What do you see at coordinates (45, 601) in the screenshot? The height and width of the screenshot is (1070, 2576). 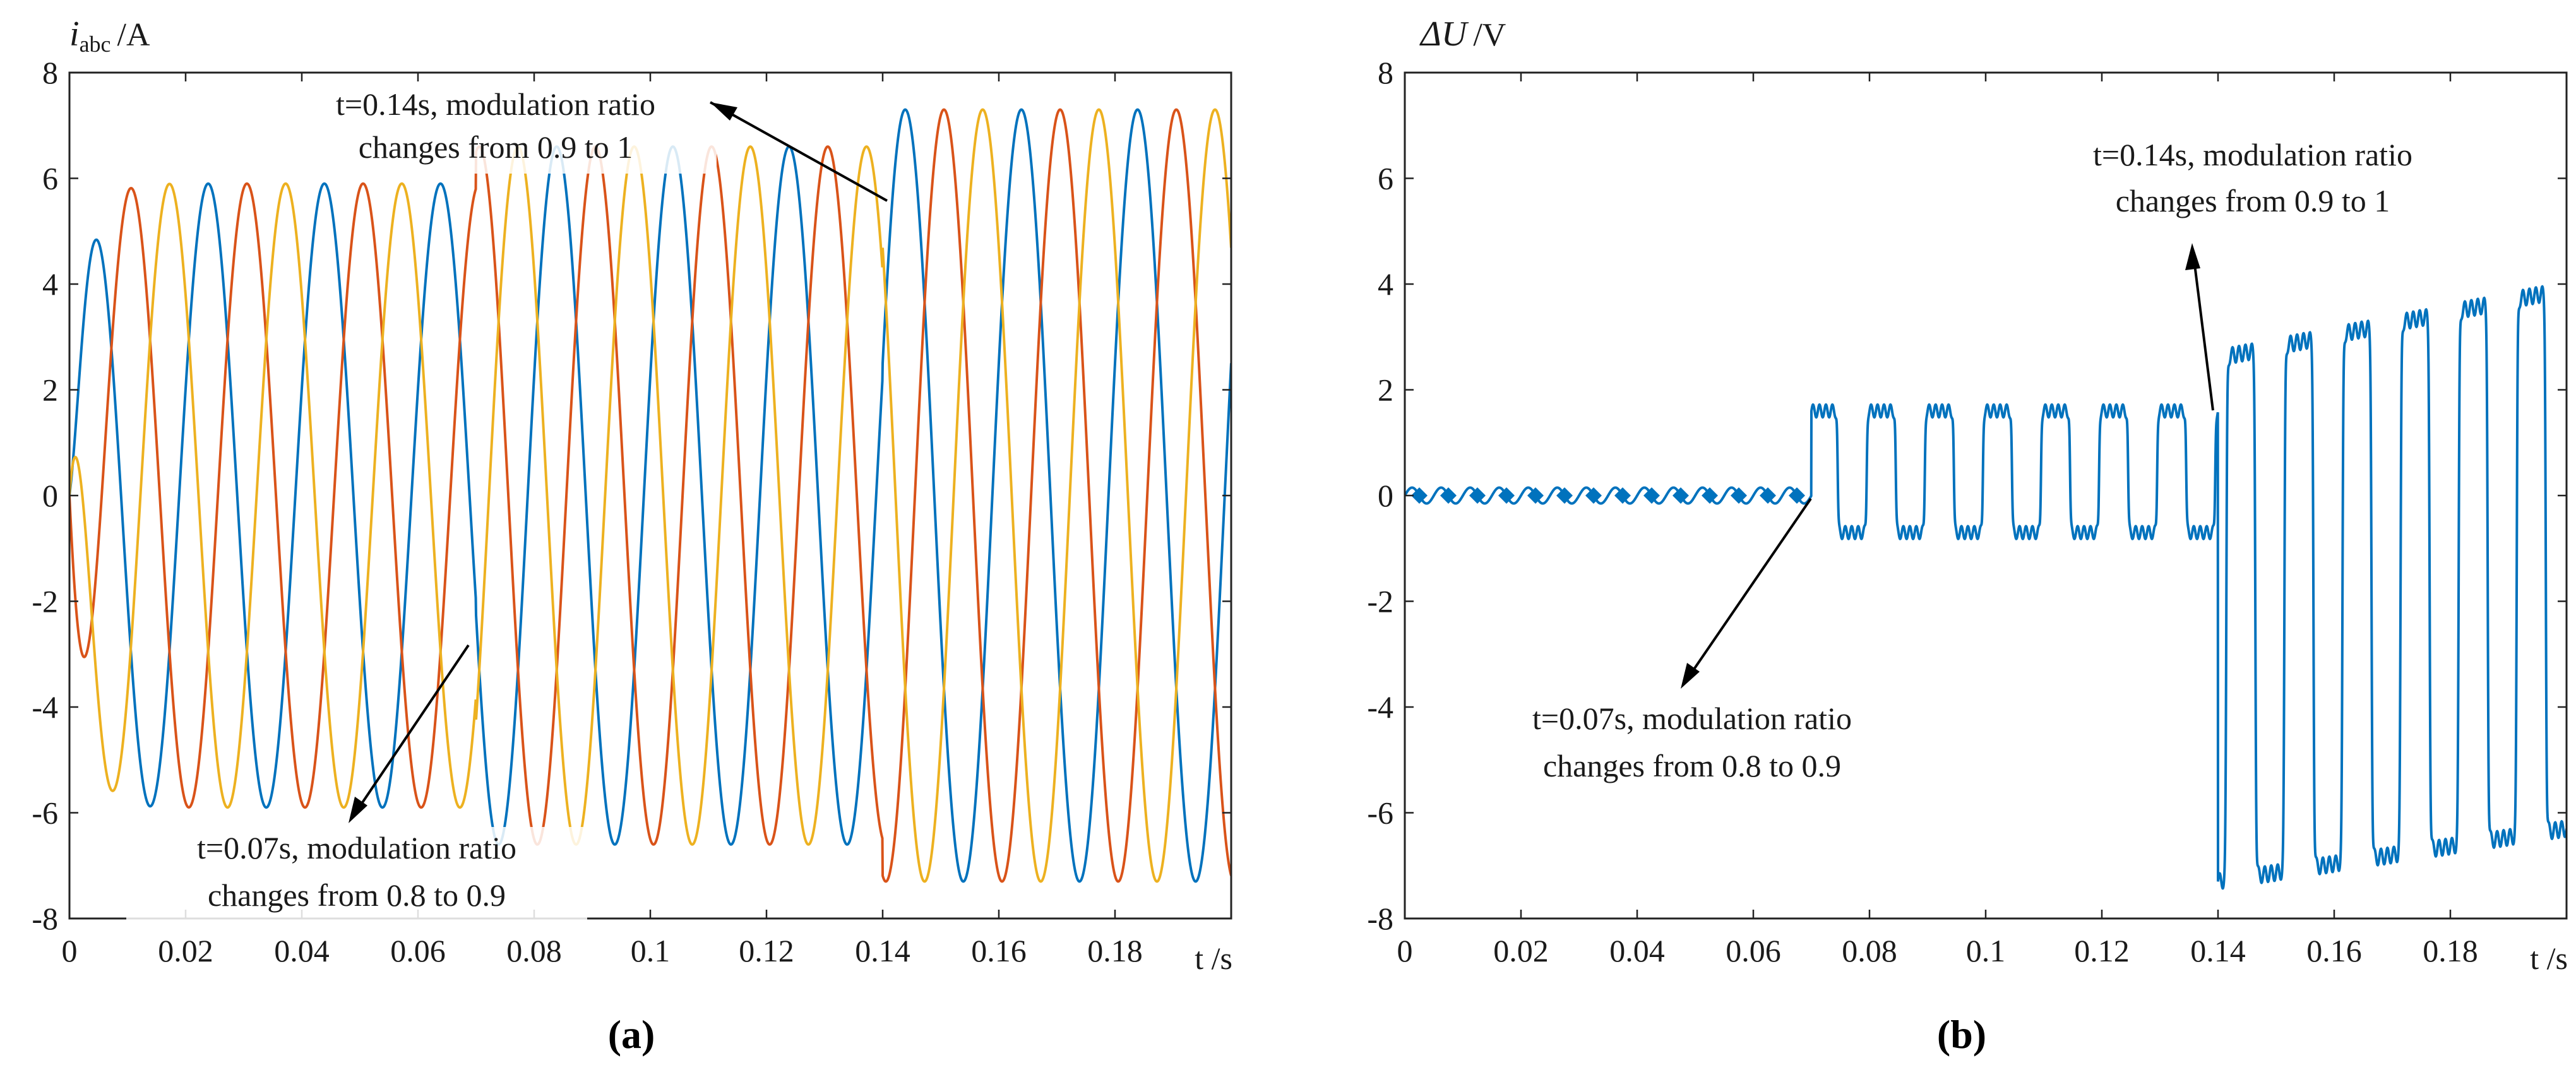 I see `panel-a-y-tick-label: -2` at bounding box center [45, 601].